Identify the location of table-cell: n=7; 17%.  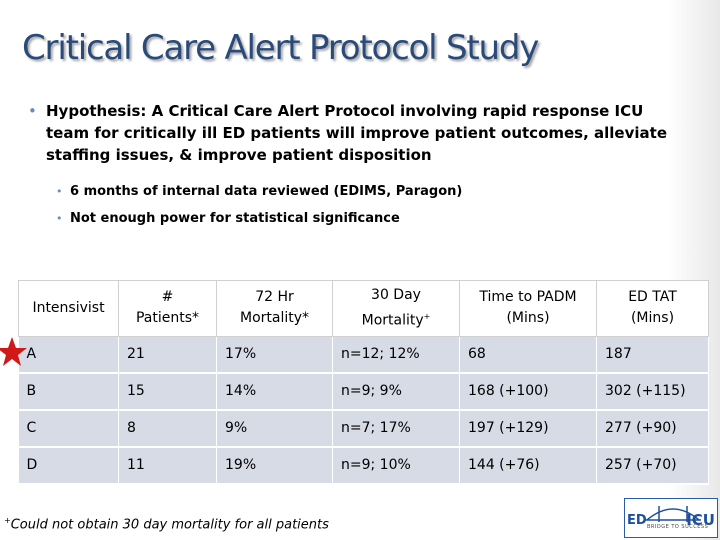
(396, 428).